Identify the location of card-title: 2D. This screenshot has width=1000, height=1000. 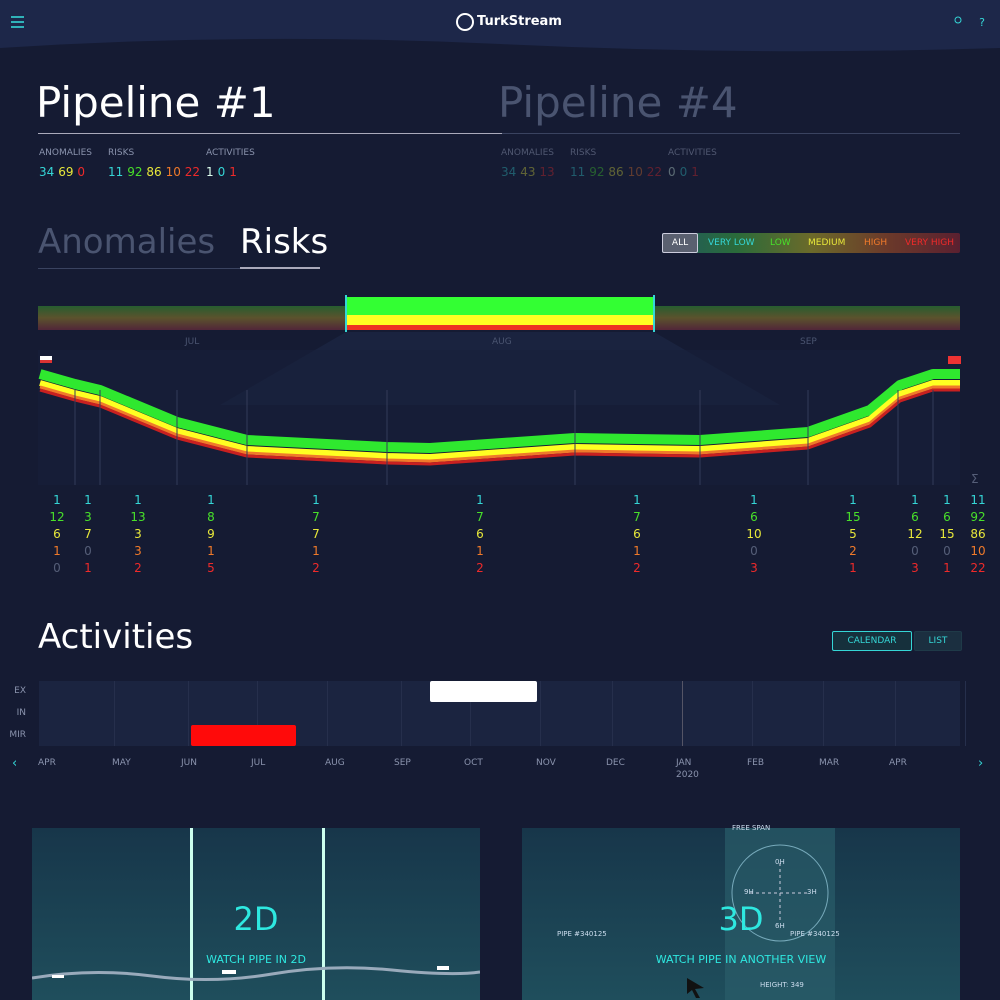
(256, 919).